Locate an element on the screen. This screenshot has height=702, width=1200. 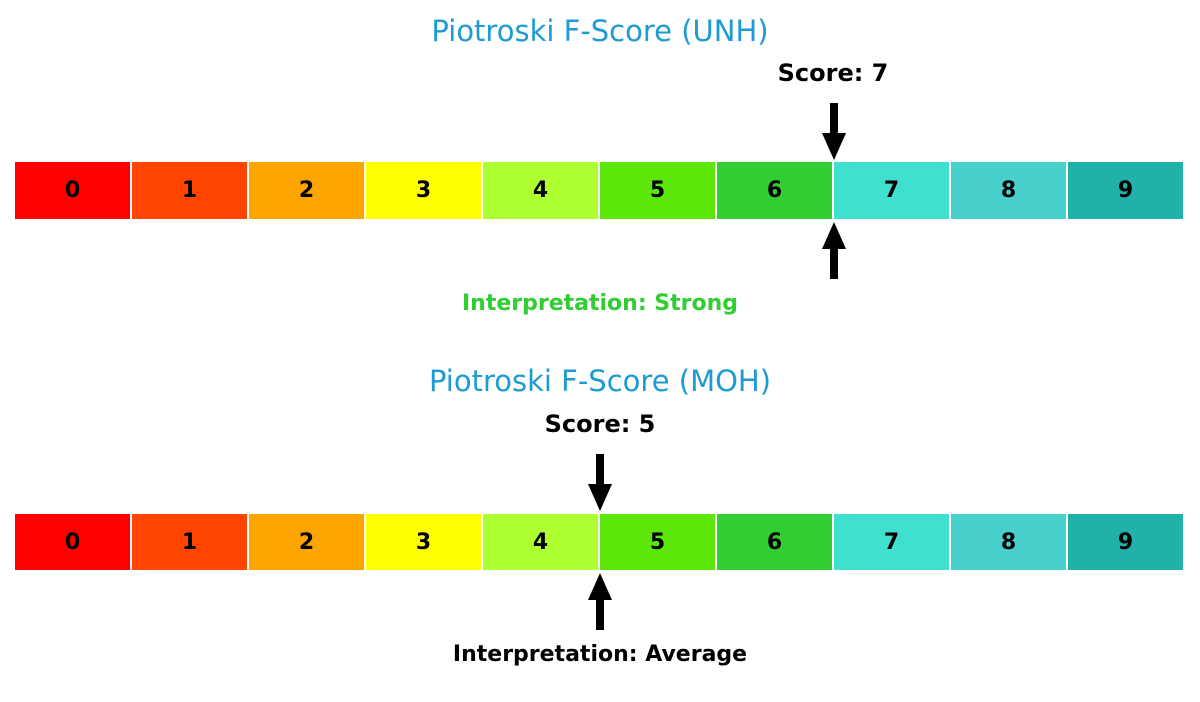
score-value-label: Score: 7 is located at coordinates (833, 73).